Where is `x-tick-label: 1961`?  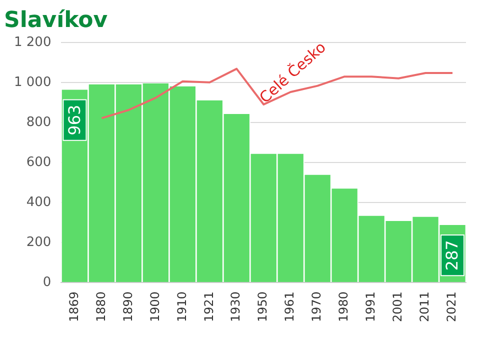 x-tick-label: 1961 is located at coordinates (289, 306).